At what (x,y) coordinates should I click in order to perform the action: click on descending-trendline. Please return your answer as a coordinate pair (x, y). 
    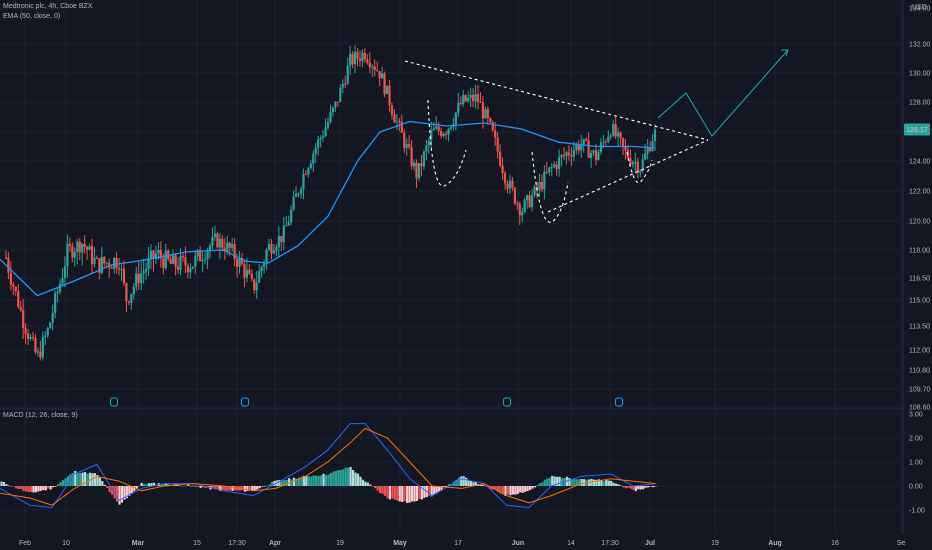
    Looking at the image, I should click on (556, 100).